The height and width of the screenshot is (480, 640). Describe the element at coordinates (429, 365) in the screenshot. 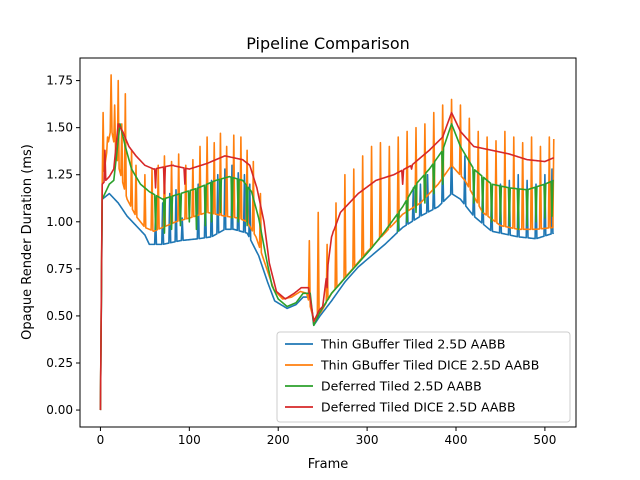

I see `legend-label: Thin GBuffer Tiled DICE 2.5D AABB` at that location.